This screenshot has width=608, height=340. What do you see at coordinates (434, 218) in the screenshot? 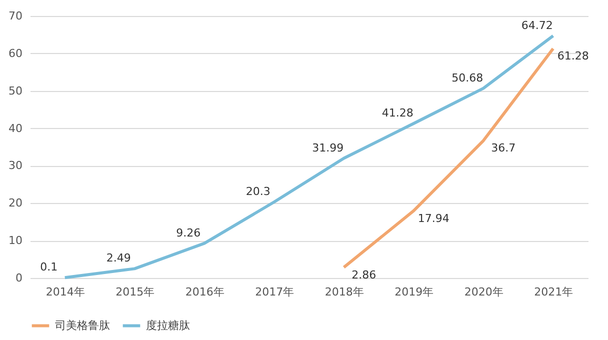
I see `data-label: 17.94` at bounding box center [434, 218].